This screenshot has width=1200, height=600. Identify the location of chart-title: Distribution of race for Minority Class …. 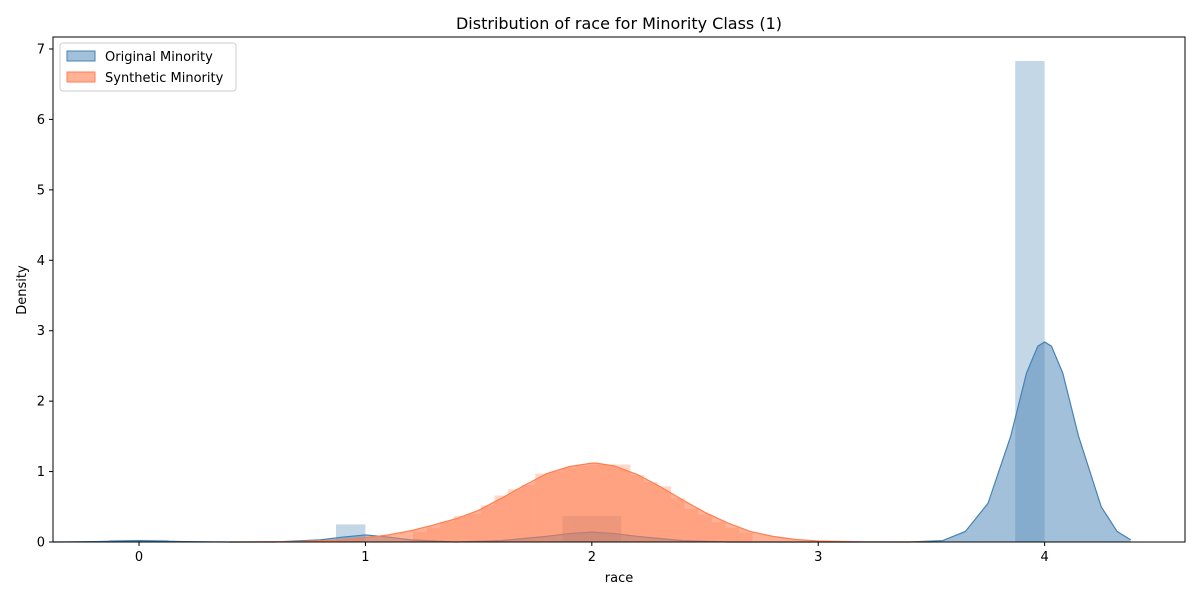
(619, 23).